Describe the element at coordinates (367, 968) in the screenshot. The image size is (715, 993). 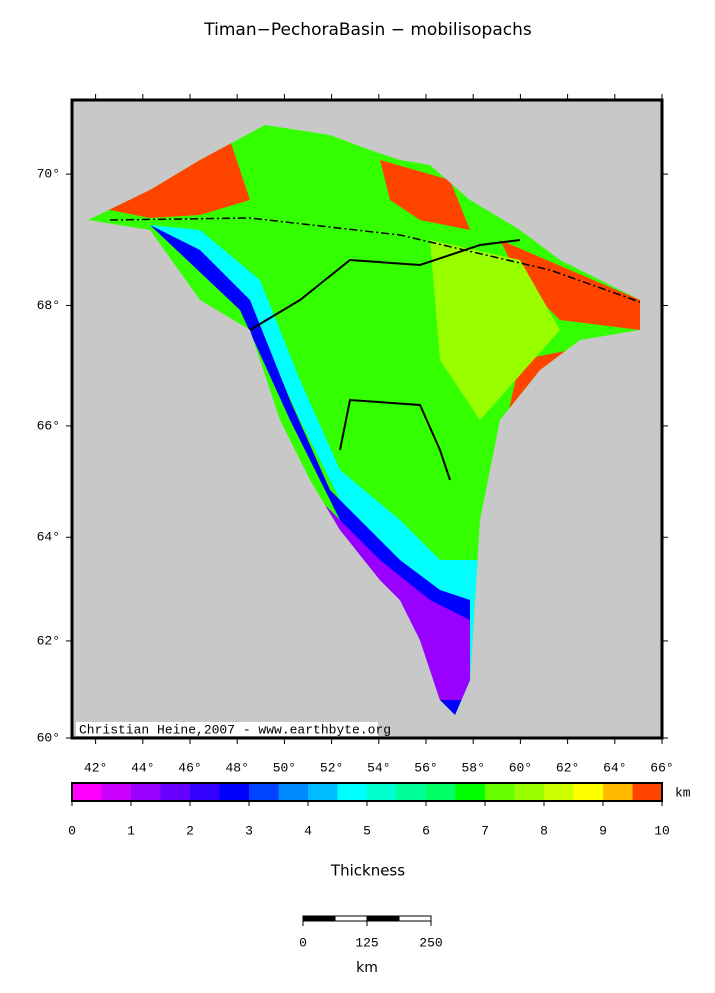
I see `scale-unit: km` at that location.